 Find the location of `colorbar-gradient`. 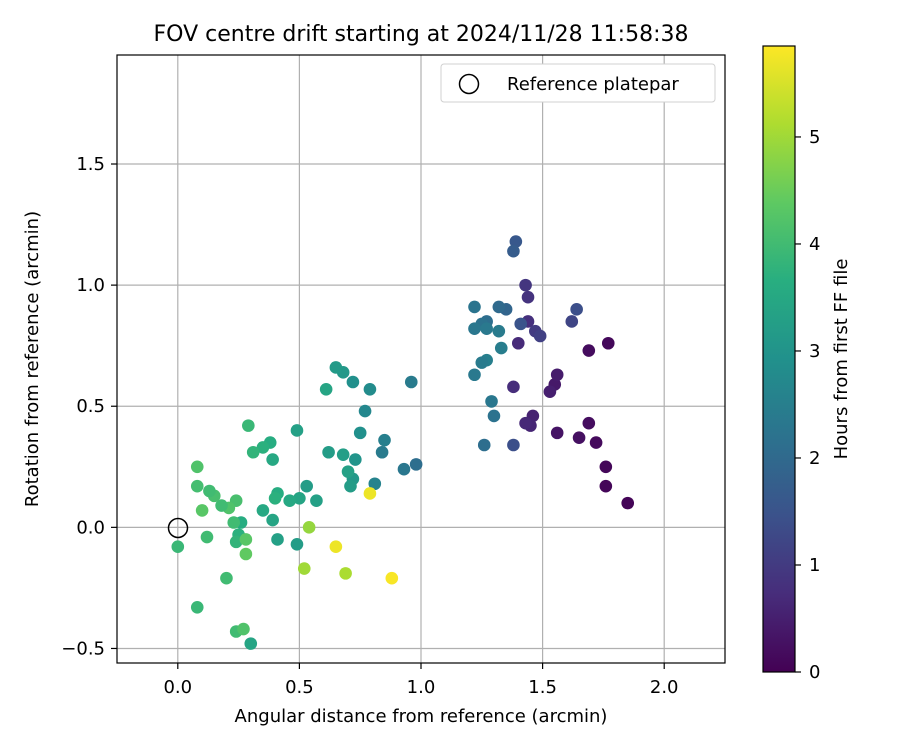

colorbar-gradient is located at coordinates (779, 359).